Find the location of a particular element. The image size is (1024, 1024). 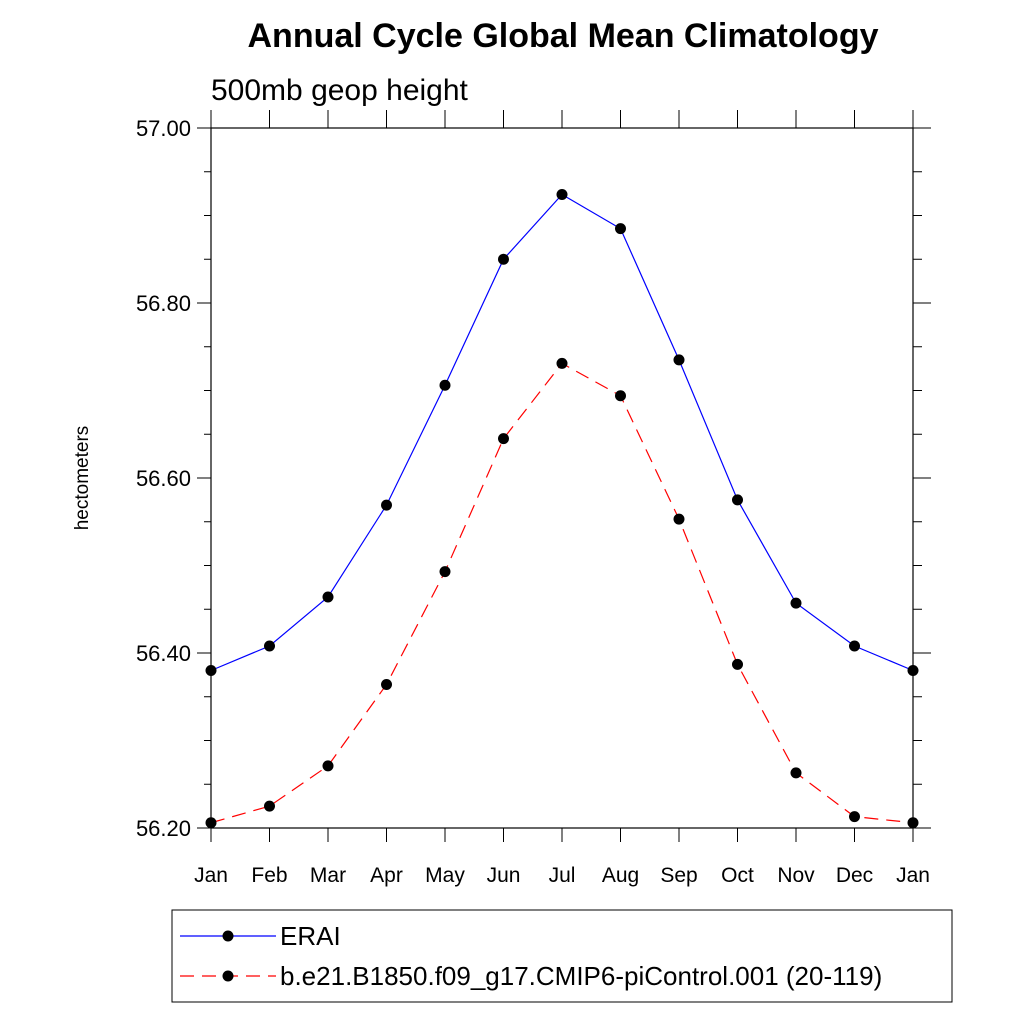

x-tick-label: Nov is located at coordinates (796, 875).